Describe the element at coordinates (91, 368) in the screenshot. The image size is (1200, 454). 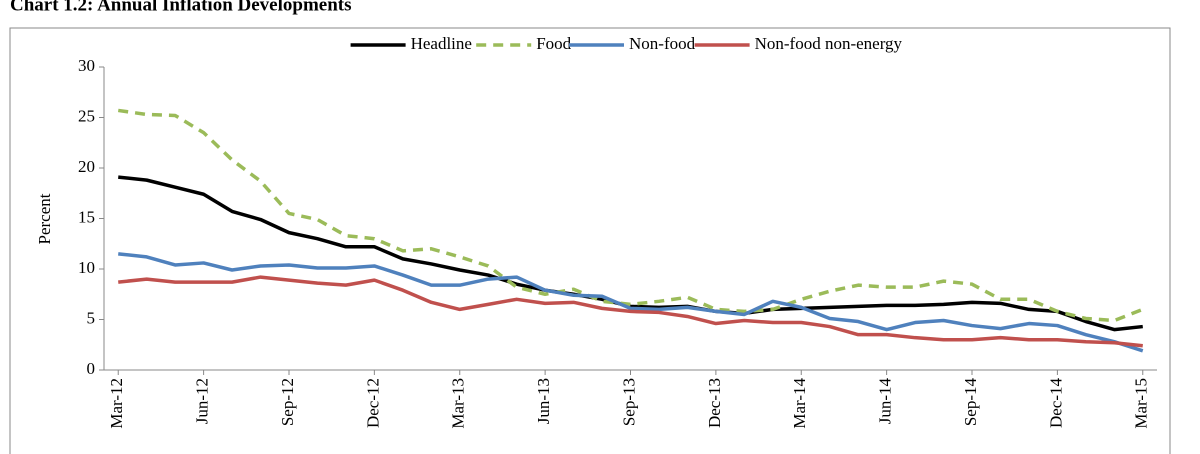
I see `y-tick-label: 0` at that location.